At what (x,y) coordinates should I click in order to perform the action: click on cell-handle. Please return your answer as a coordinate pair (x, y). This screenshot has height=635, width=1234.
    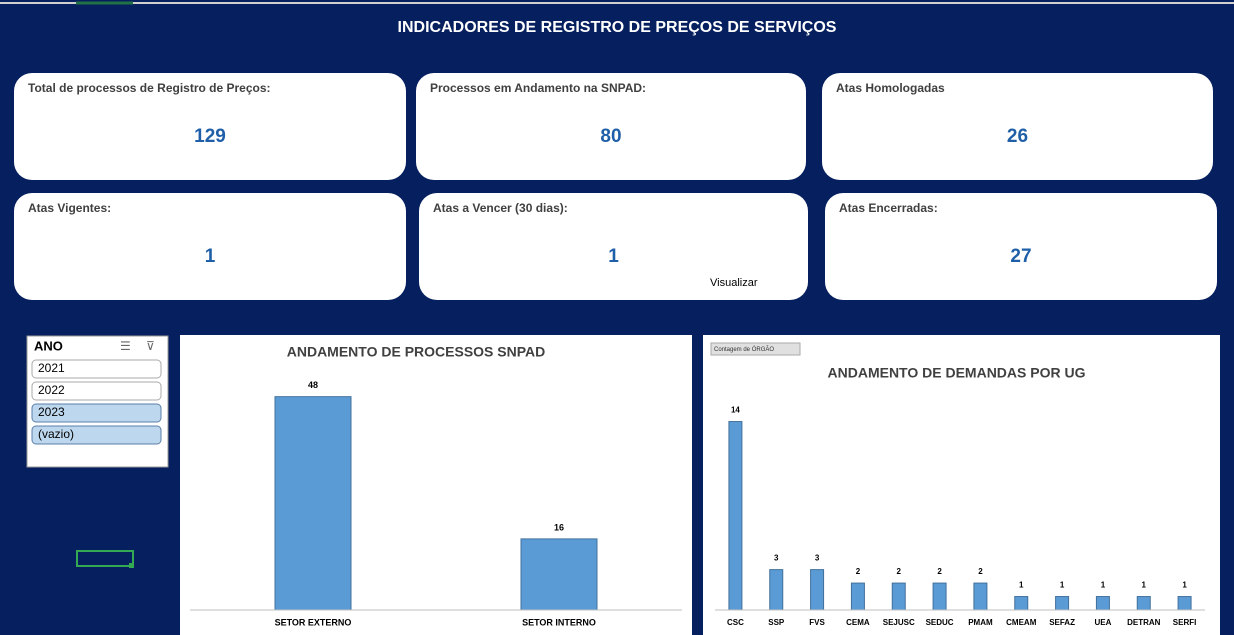
    Looking at the image, I should click on (131, 565).